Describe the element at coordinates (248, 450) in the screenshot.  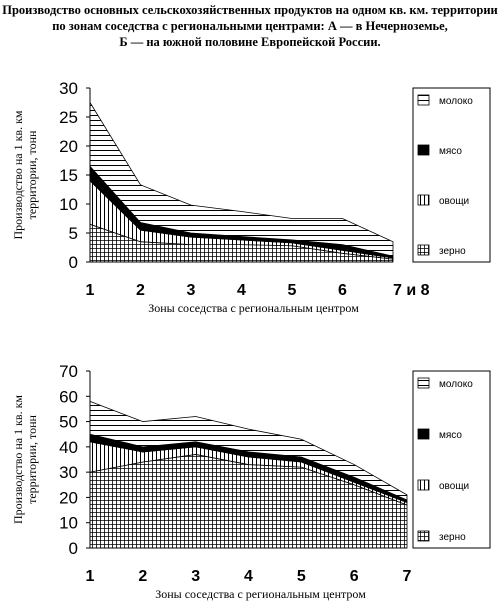
I see `area` at that location.